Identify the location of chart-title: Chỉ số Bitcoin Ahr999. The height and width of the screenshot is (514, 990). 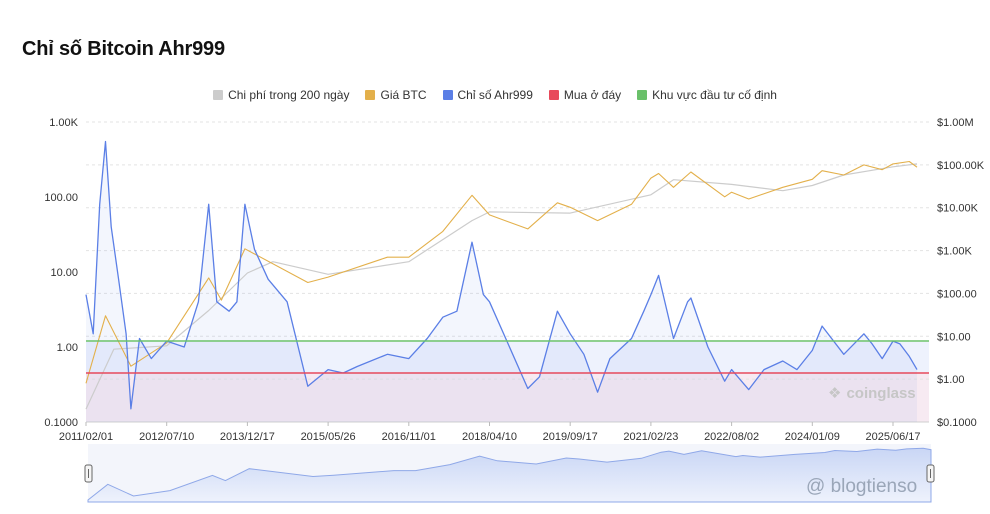
(123, 49).